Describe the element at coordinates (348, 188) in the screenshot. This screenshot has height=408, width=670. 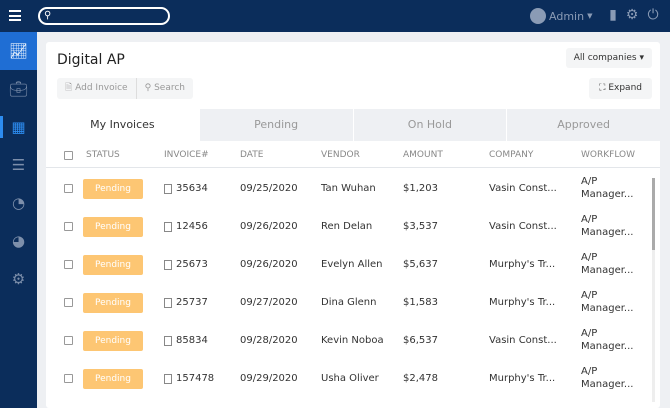
I see `vendor: Tan Wuhan` at that location.